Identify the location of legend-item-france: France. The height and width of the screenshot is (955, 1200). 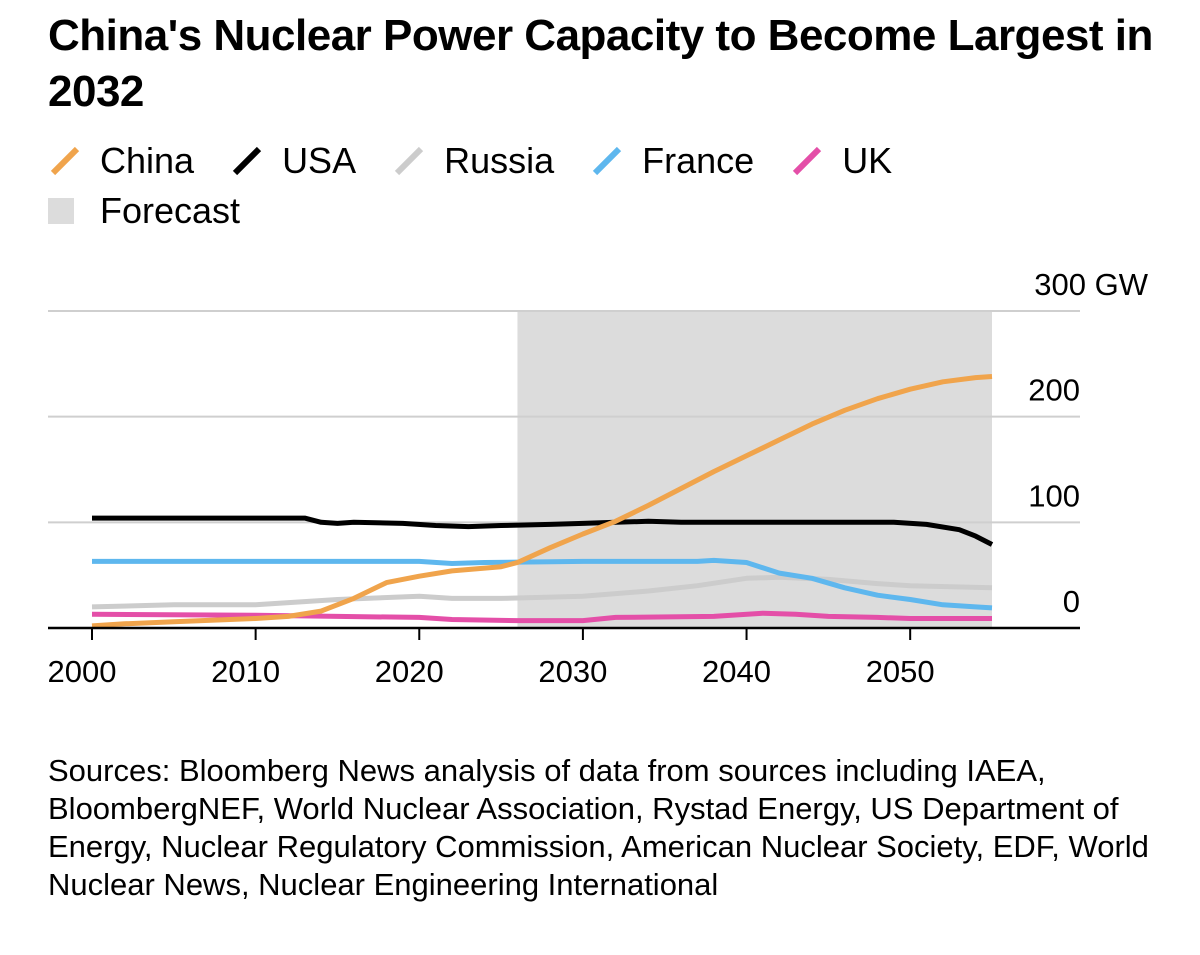
(672, 161).